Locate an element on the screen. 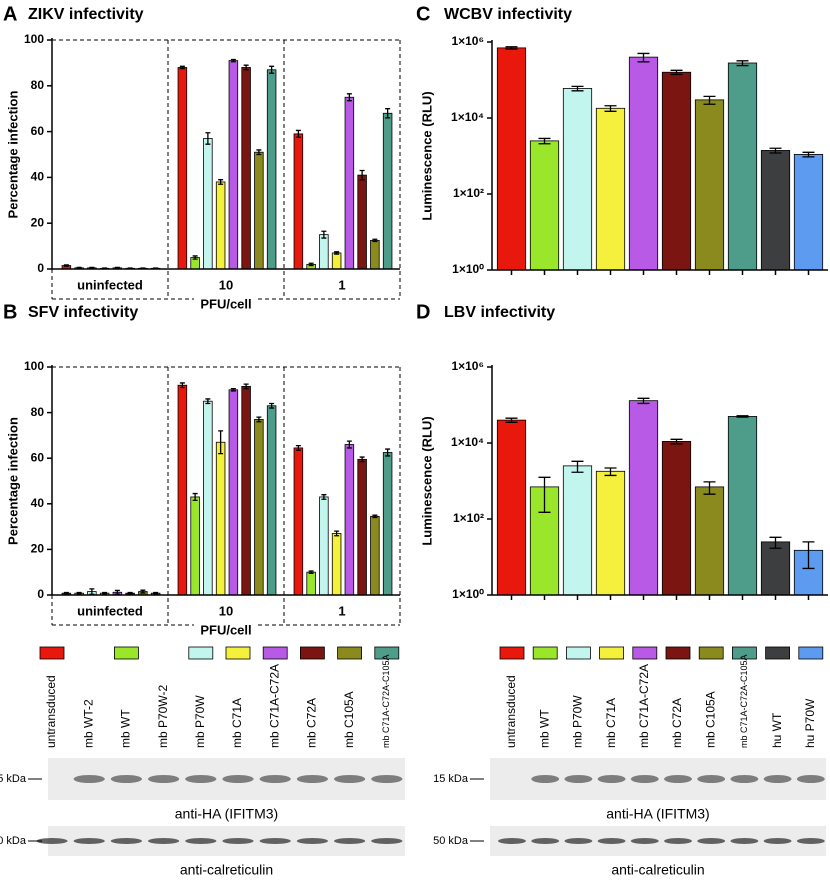 The width and height of the screenshot is (830, 880). y-tick-label: 1×10⁶ is located at coordinates (467, 41).